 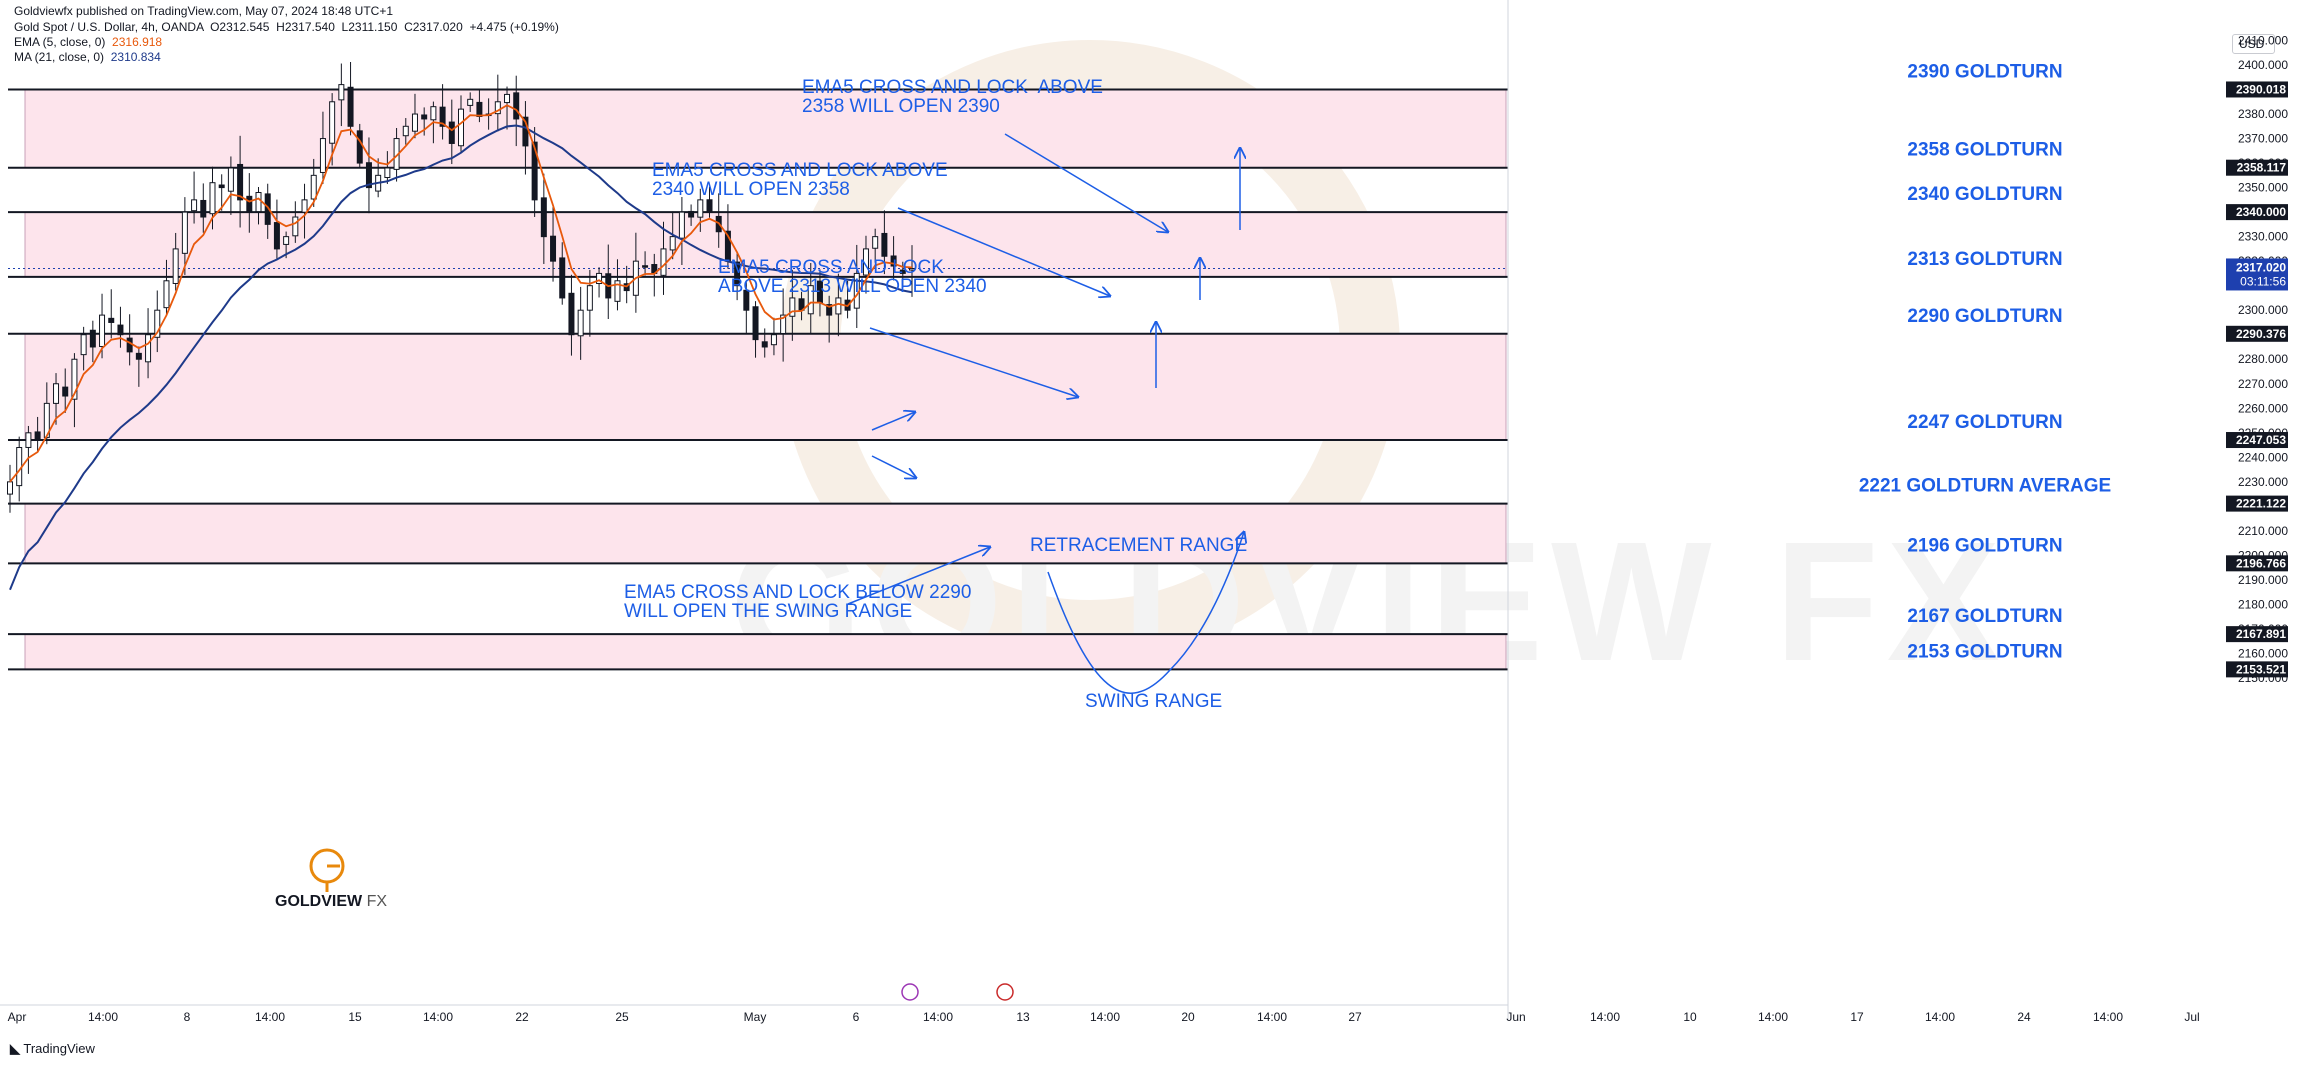 What do you see at coordinates (893, 466) in the screenshot?
I see `arrow-near-price-down` at bounding box center [893, 466].